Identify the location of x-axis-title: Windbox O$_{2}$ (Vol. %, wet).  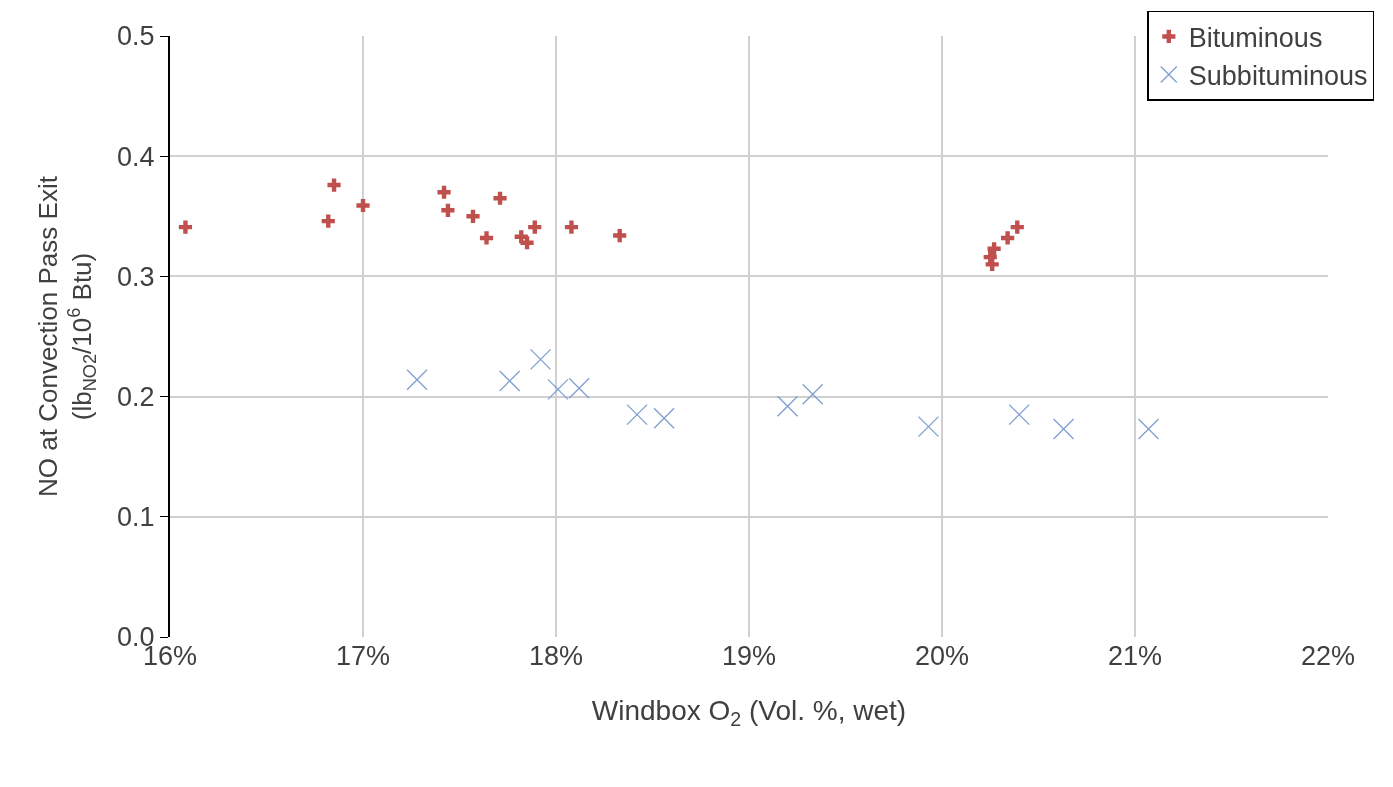
(749, 712).